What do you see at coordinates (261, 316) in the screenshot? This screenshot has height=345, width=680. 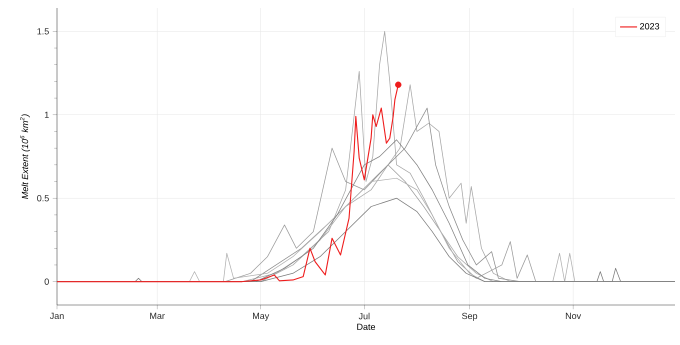 I see `x-tick-label: May` at bounding box center [261, 316].